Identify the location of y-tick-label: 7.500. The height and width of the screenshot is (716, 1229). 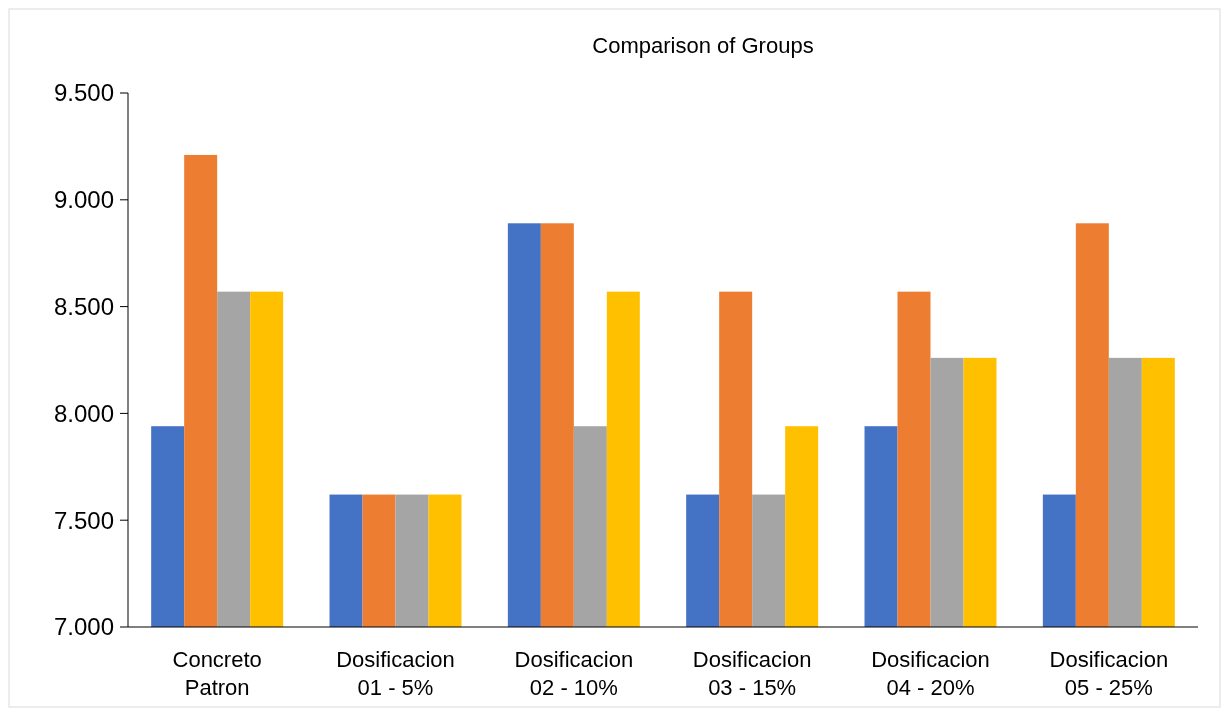
(83, 520).